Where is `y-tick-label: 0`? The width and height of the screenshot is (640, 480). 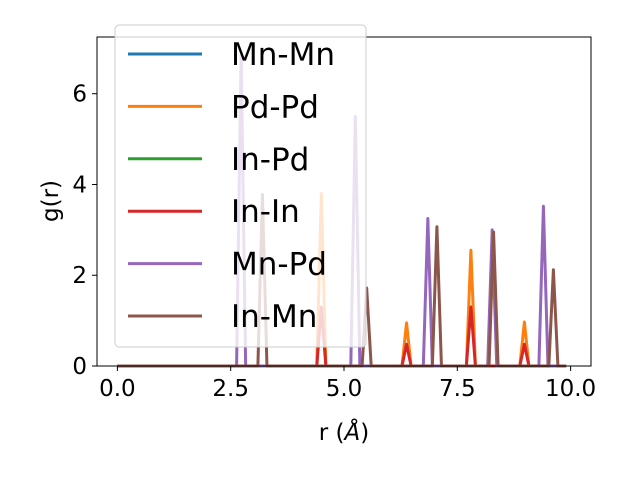
y-tick-label: 0 is located at coordinates (79, 367).